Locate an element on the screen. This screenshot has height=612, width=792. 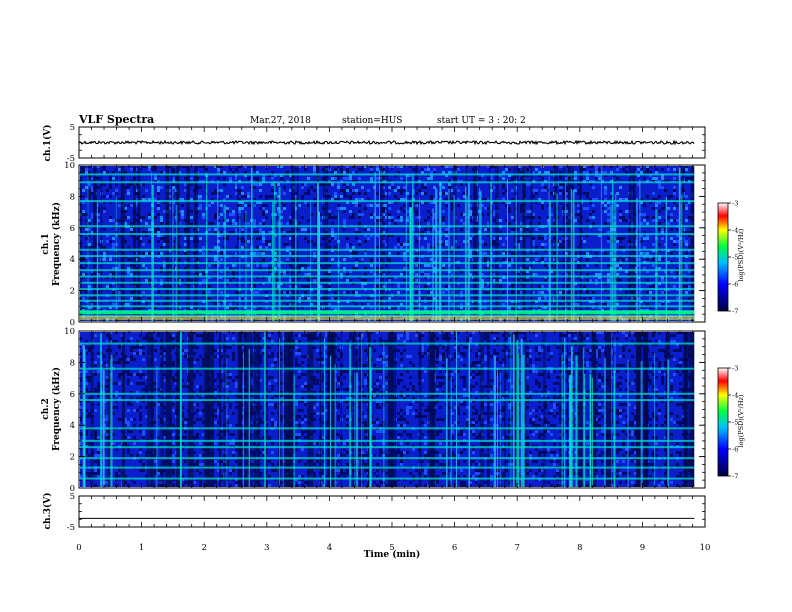
ch3-voltage-ylabel: ch.3(V) is located at coordinates (47, 511).